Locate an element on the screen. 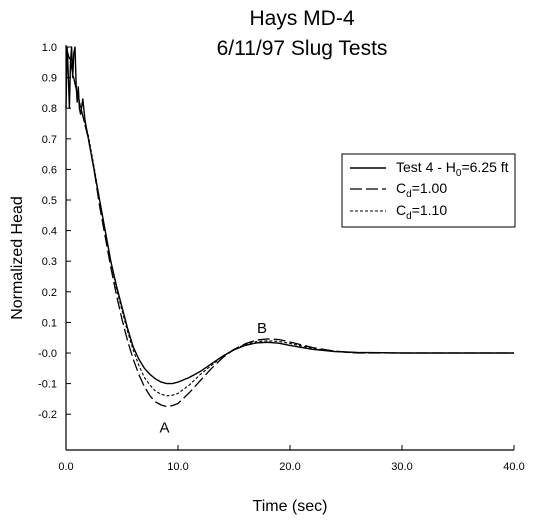  y-tick-label: 0.4 is located at coordinates (49, 232).